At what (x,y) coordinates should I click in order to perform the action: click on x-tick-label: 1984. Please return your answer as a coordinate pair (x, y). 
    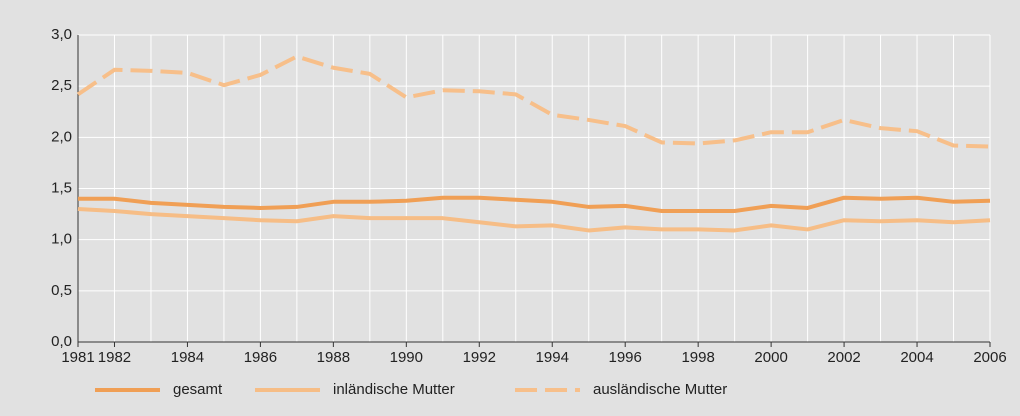
    Looking at the image, I should click on (187, 357).